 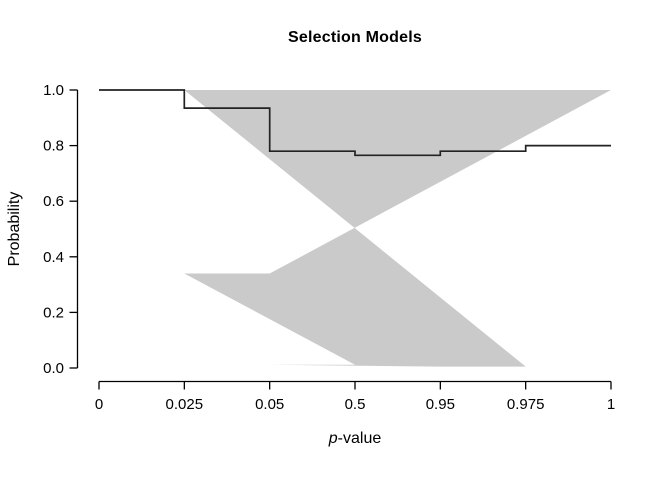 What do you see at coordinates (269, 404) in the screenshot?
I see `x-tick-label: 0.05` at bounding box center [269, 404].